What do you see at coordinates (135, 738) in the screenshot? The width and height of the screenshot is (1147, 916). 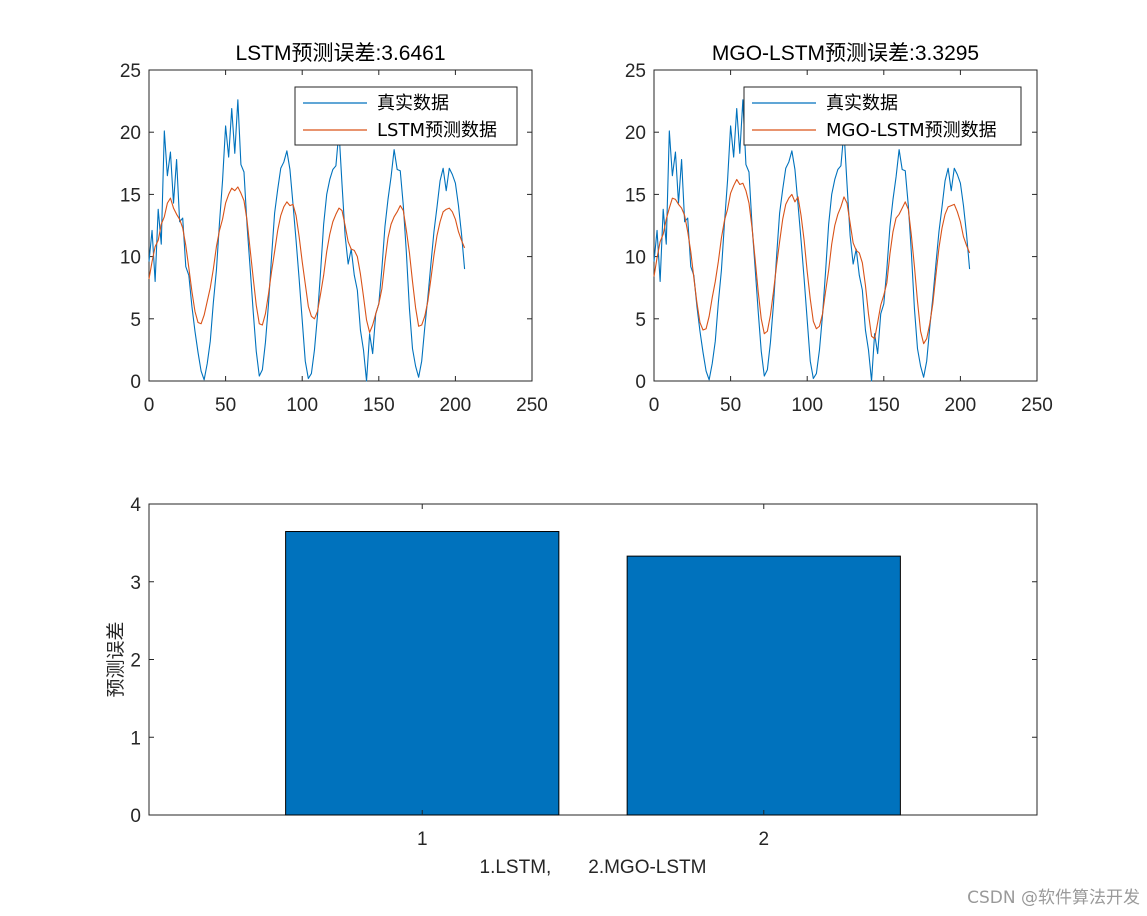 I see `y-tick-label: 1` at bounding box center [135, 738].